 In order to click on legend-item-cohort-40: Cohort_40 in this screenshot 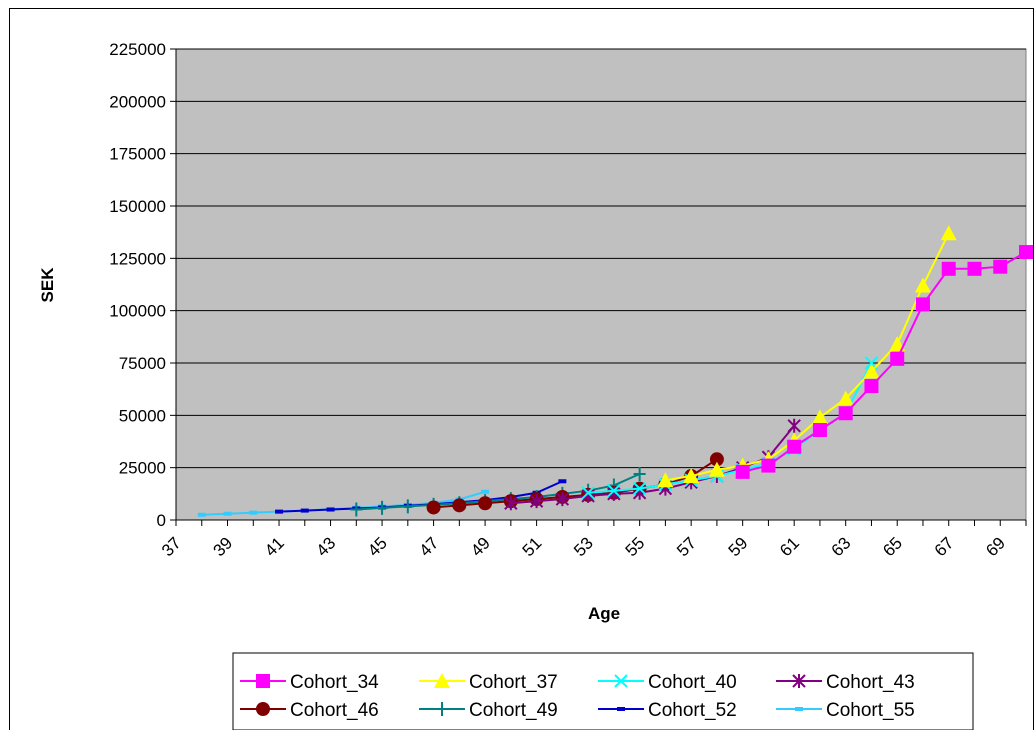, I will do `click(667, 682)`.